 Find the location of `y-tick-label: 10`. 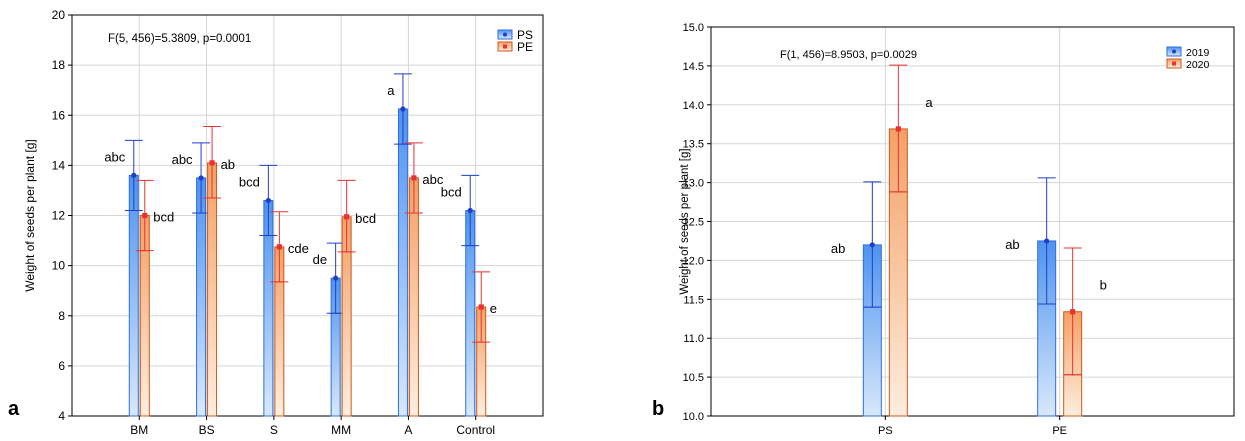

y-tick-label: 10 is located at coordinates (59, 266).